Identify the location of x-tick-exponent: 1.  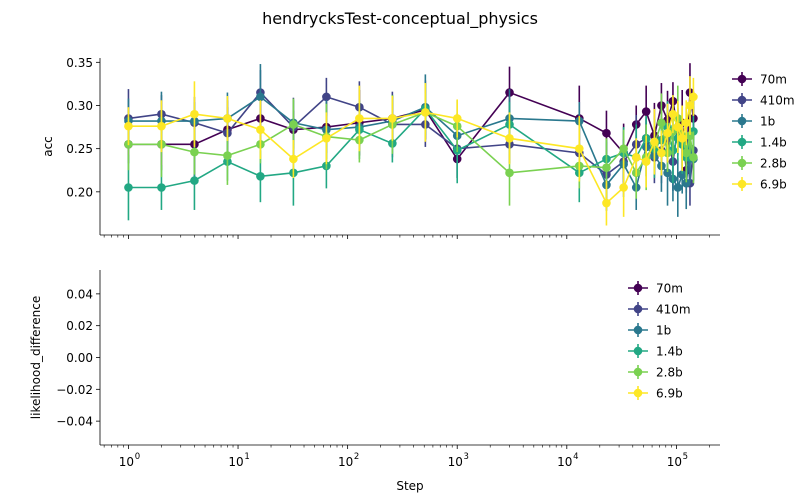
(246, 457).